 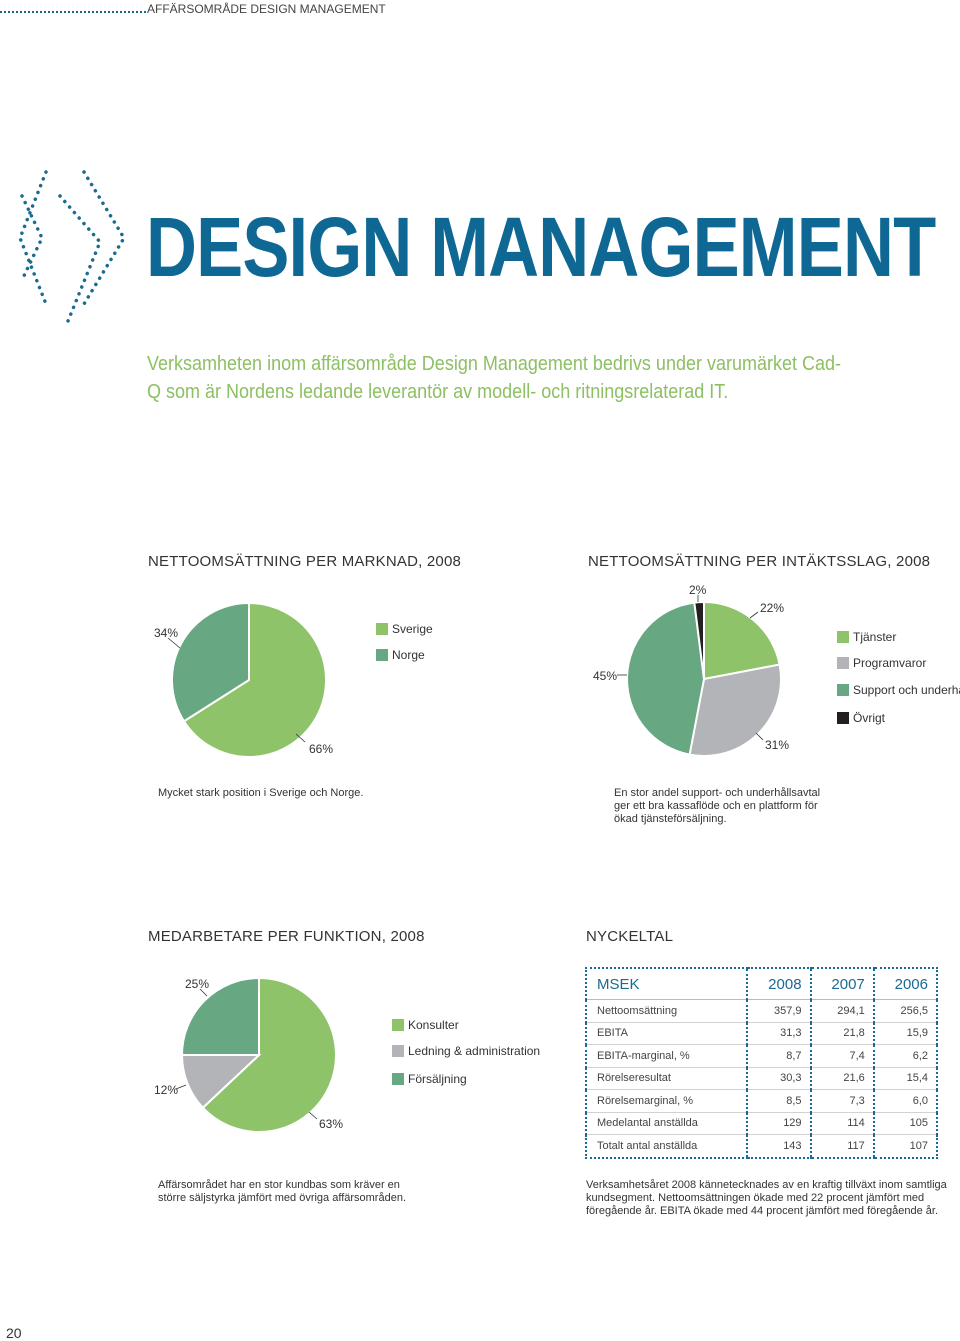 I want to click on leader-tjanster, so click(x=754, y=615).